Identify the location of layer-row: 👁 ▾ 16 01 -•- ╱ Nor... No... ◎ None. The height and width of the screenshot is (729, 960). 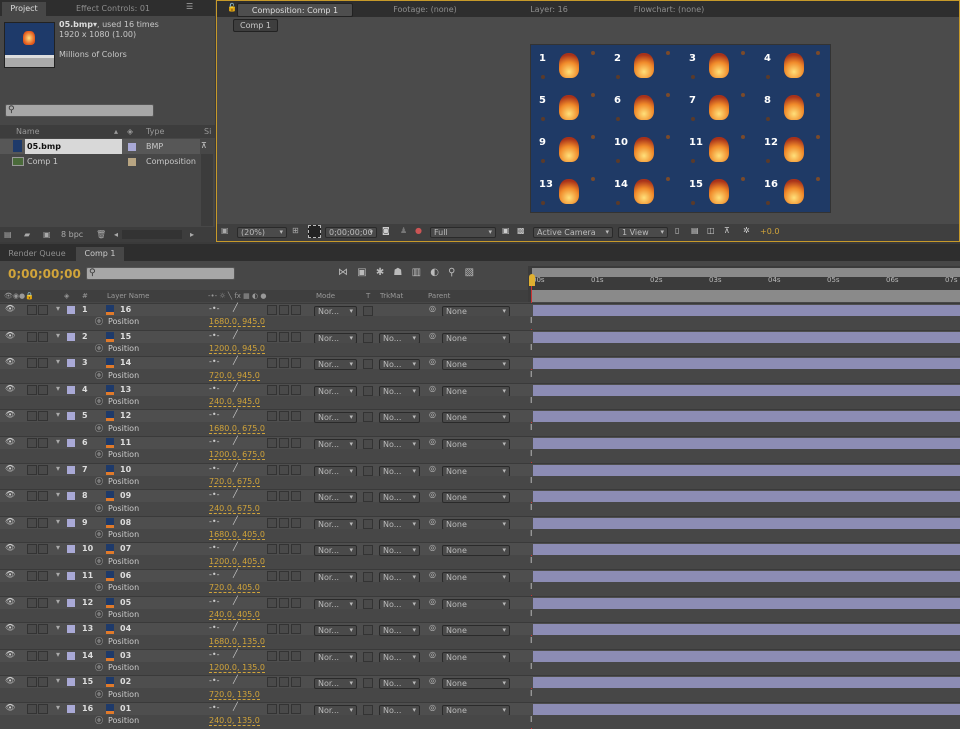
(480, 709).